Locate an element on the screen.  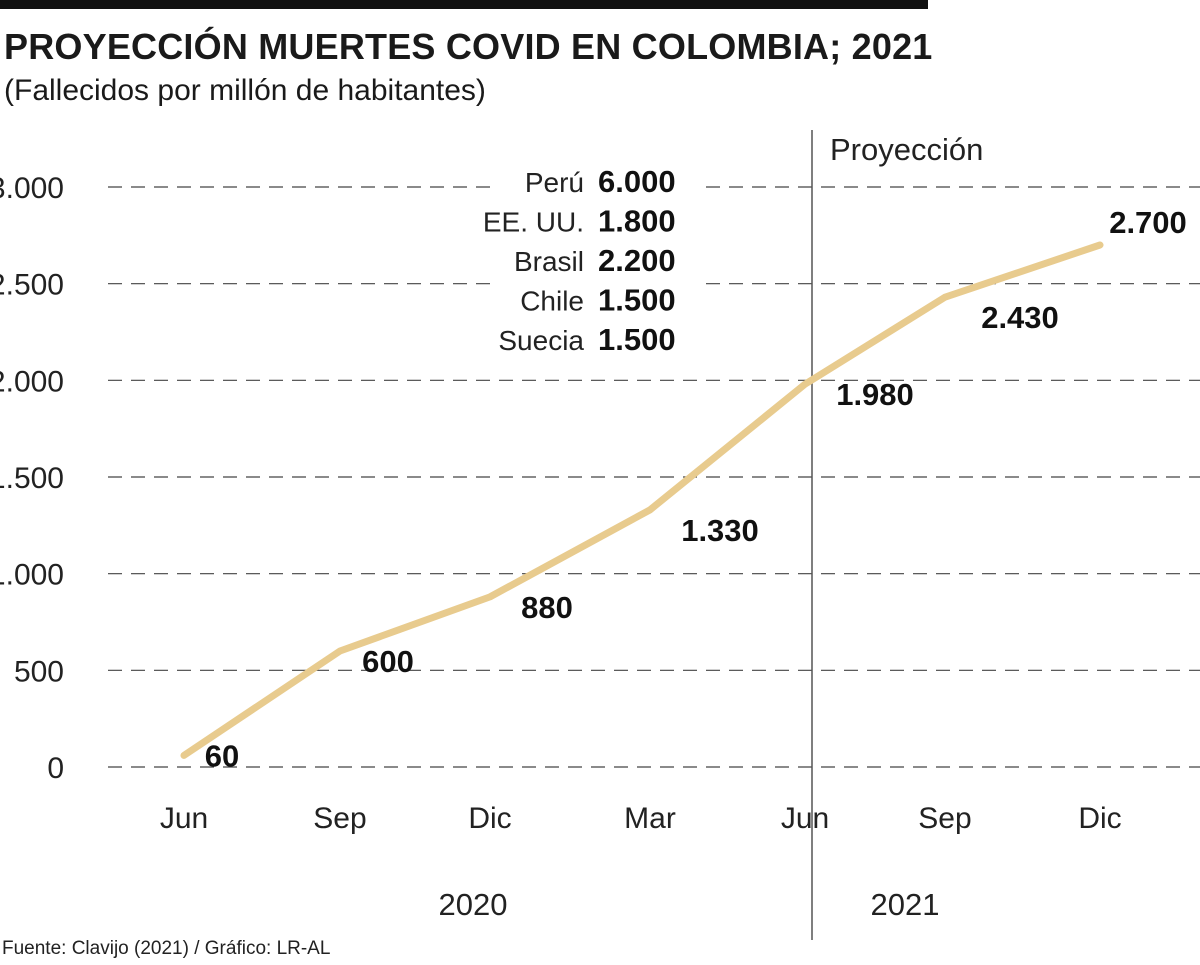
comparison-country: Chile is located at coordinates (552, 301).